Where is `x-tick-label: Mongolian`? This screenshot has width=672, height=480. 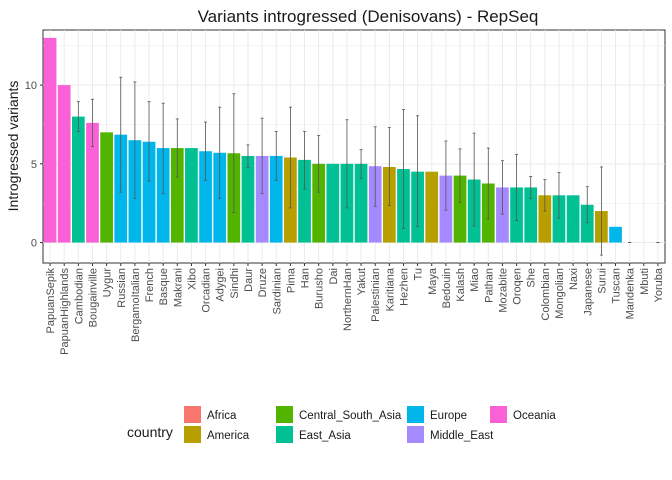
x-tick-label: Mongolian is located at coordinates (560, 293).